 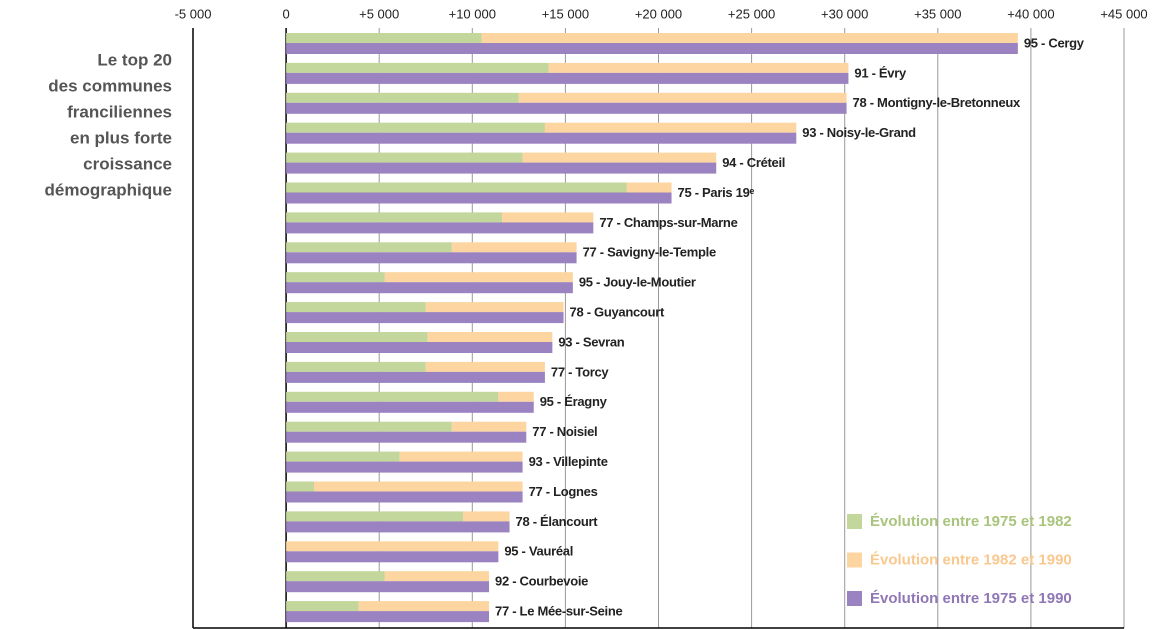 I want to click on bar-label: 95 - Cergy, so click(x=1054, y=42).